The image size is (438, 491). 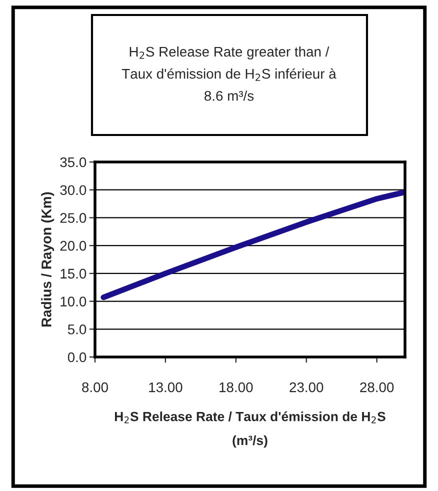 I want to click on text: H$_{2}$S Release Rate / Taux d'émission de H$_{2}$S (m³/s), so click(x=250, y=429).